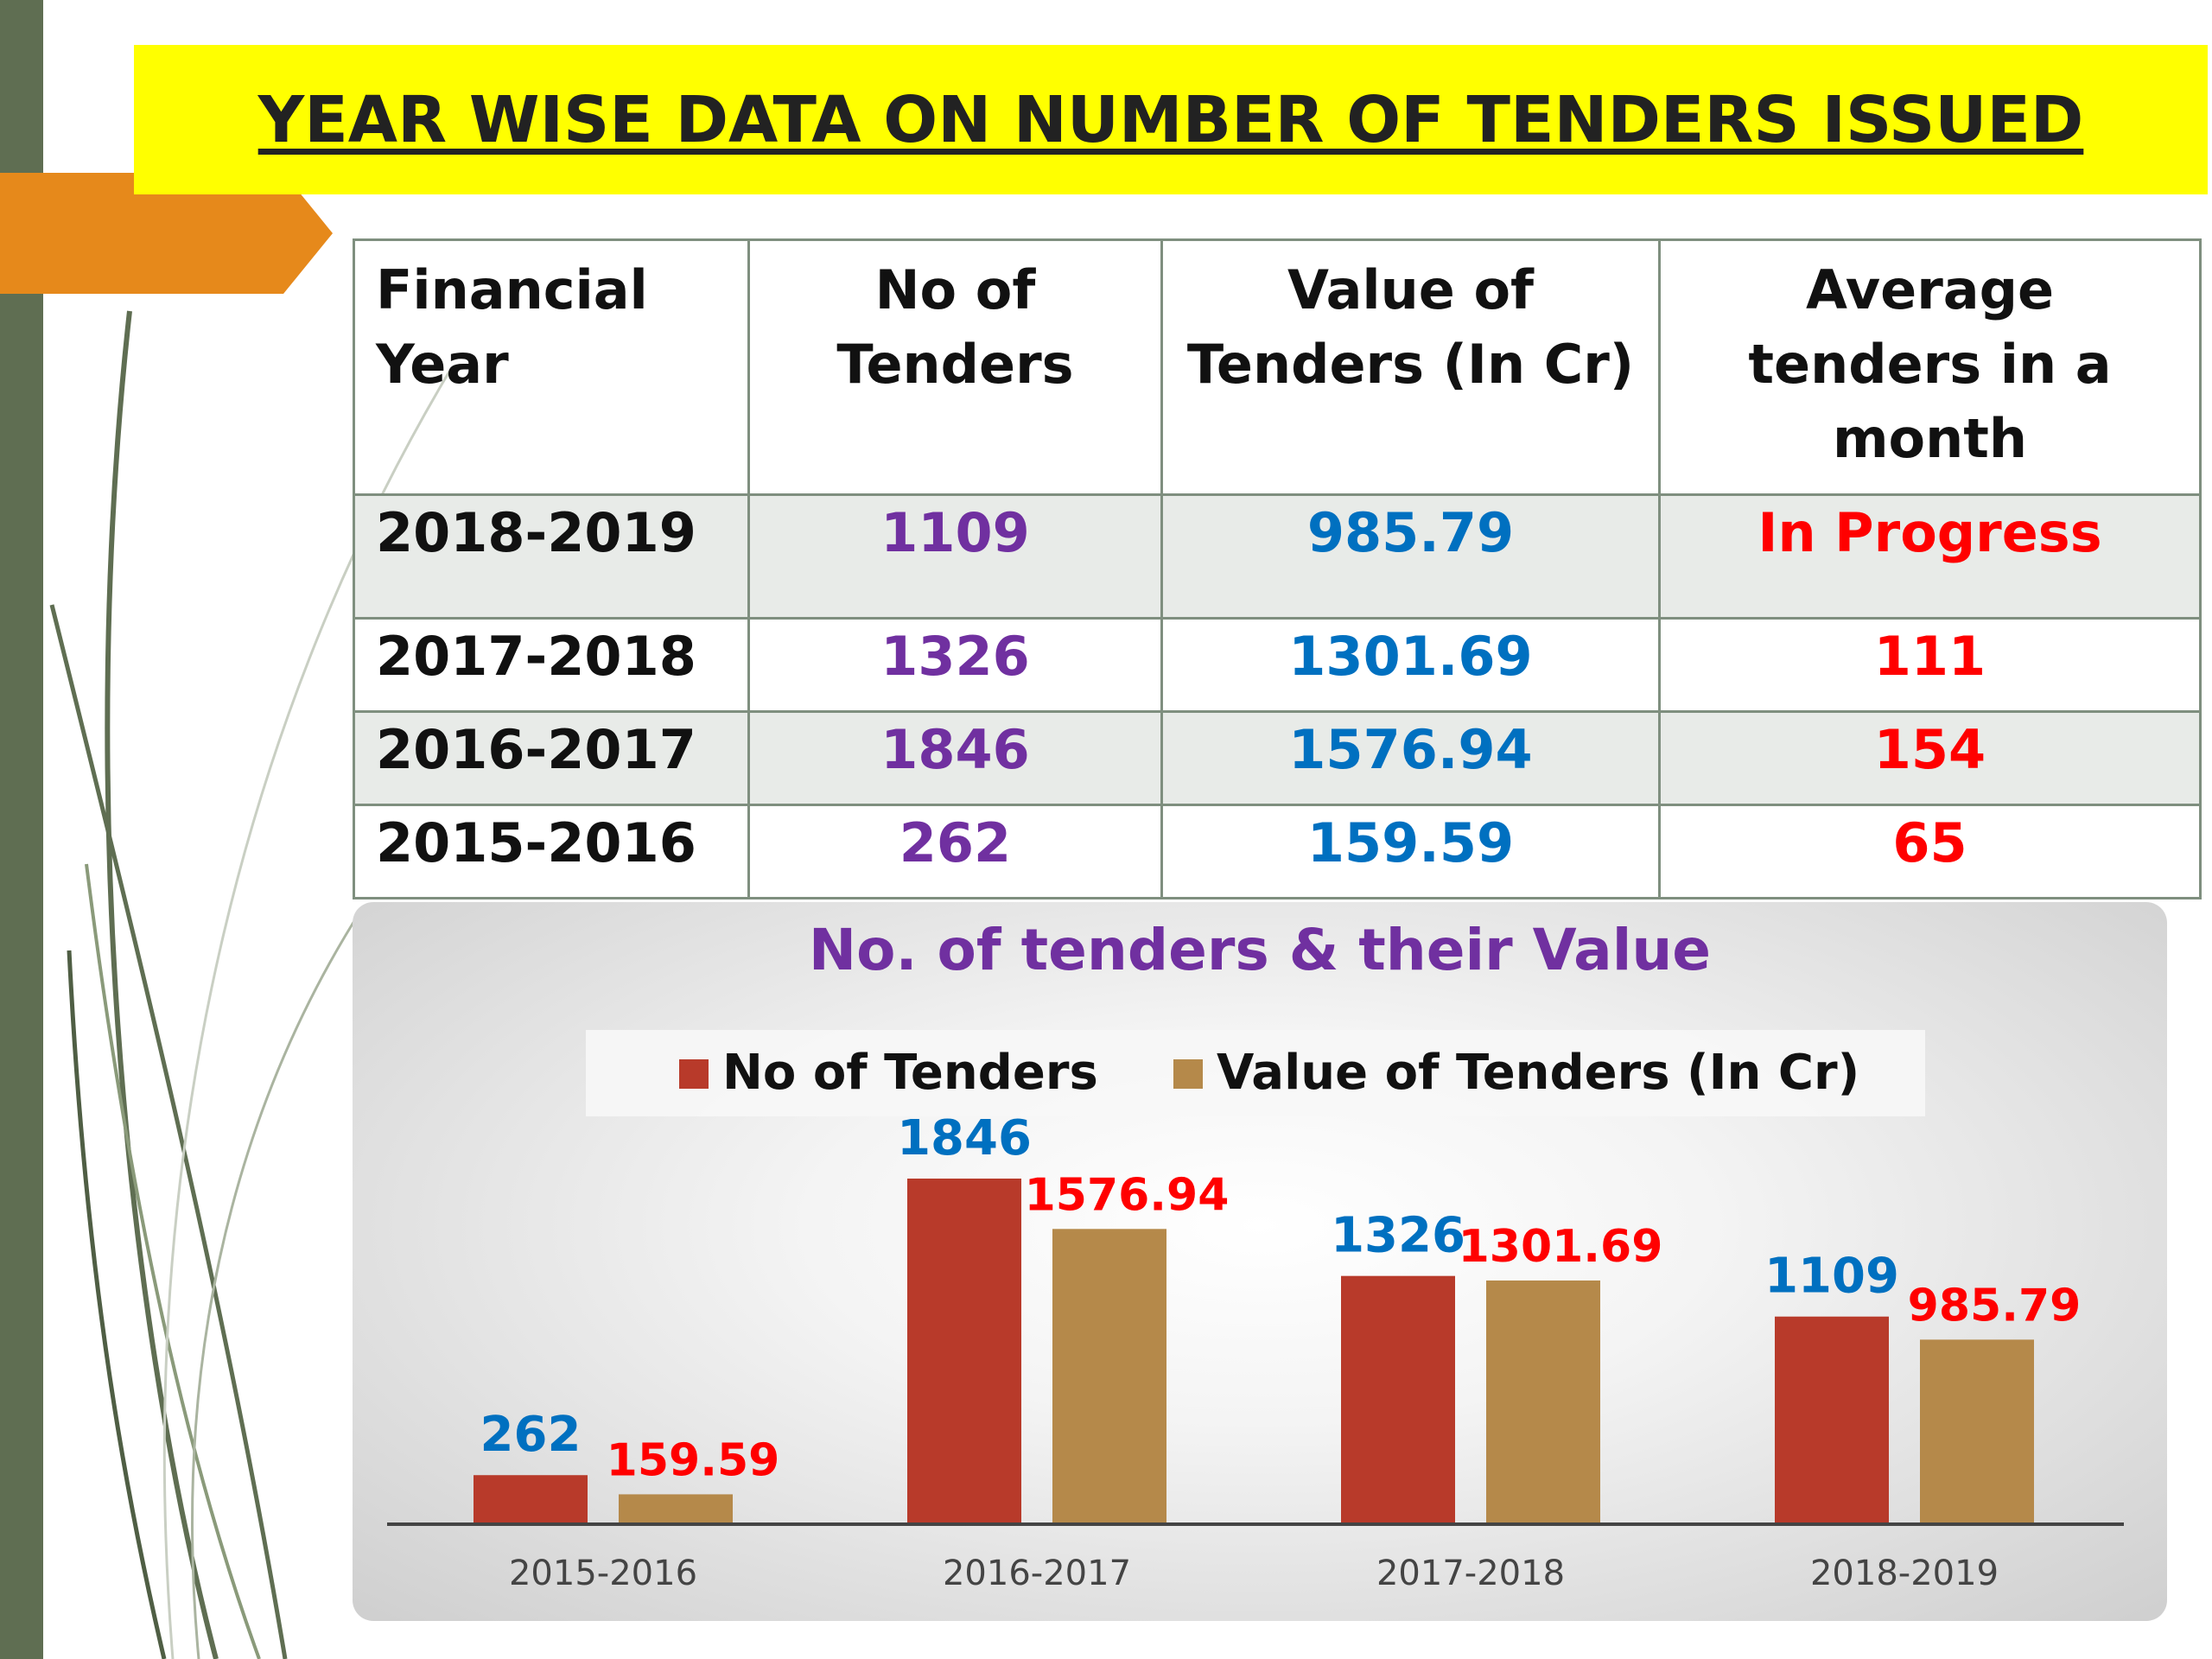 The width and height of the screenshot is (2212, 1659). I want to click on x-tick-label: 2017-2018, so click(1470, 1573).